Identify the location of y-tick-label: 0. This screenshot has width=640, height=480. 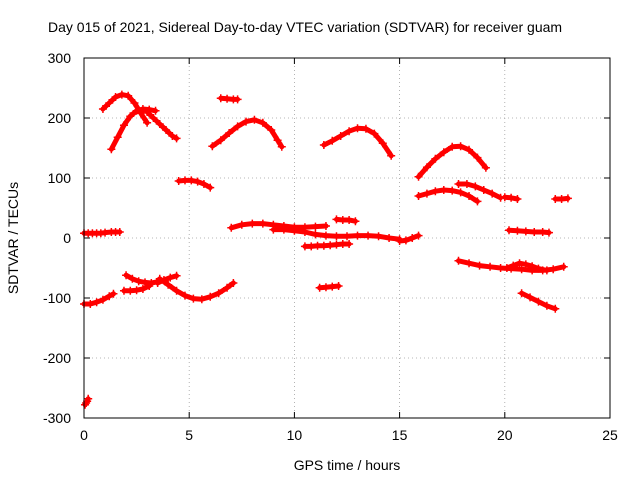
(67, 238).